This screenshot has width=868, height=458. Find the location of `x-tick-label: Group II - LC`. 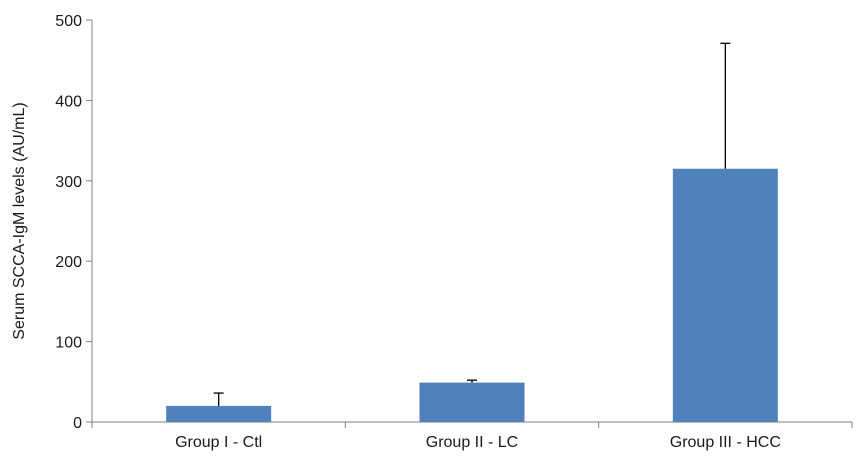

x-tick-label: Group II - LC is located at coordinates (472, 442).